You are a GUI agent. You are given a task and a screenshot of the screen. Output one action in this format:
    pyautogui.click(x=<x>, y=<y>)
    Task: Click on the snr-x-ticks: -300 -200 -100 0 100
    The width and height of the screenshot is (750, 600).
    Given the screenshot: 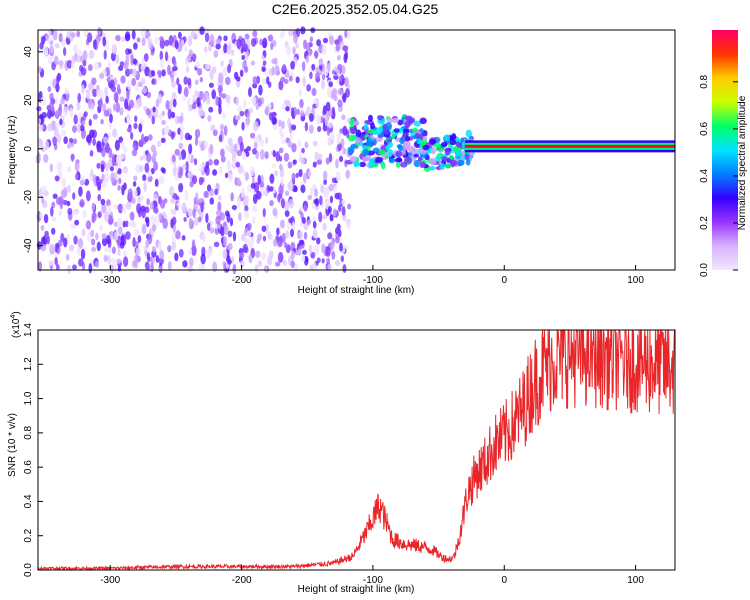 What is the action you would take?
    pyautogui.click(x=372, y=575)
    